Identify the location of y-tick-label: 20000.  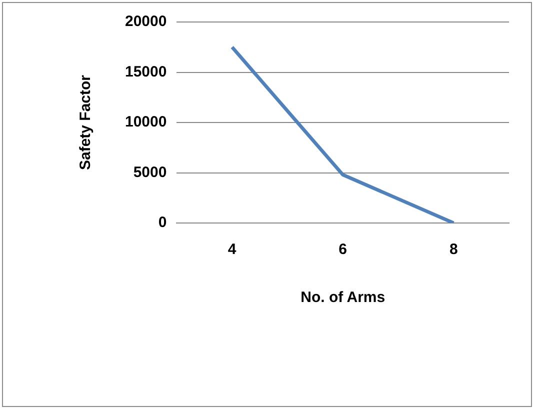
(145, 21).